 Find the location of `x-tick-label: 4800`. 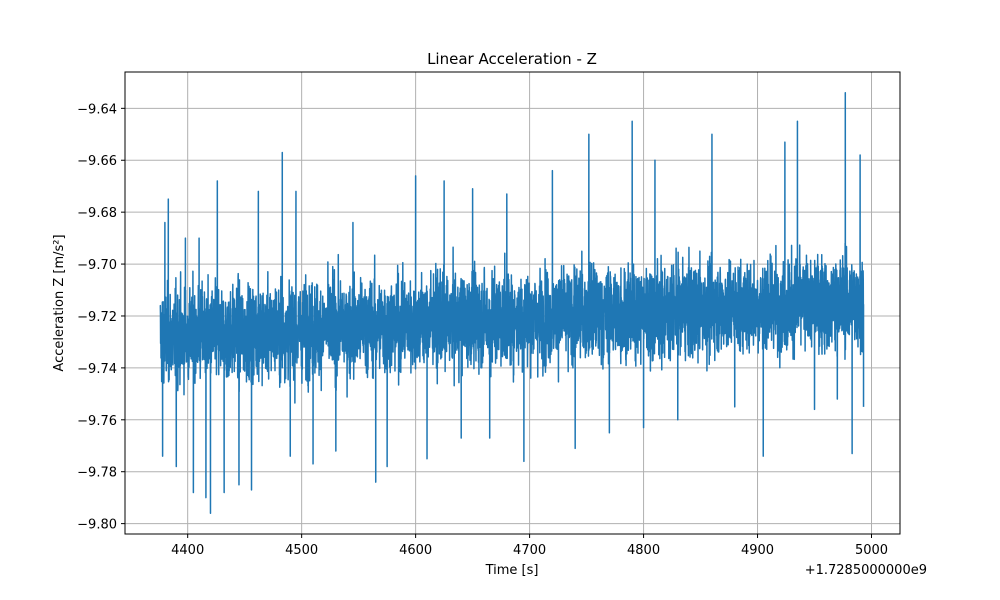

x-tick-label: 4800 is located at coordinates (643, 550).